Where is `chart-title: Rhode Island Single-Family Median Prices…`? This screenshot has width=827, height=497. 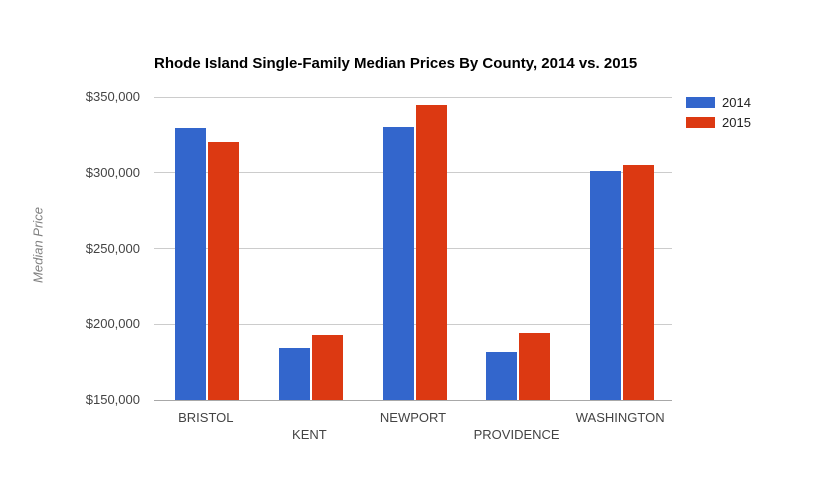 chart-title: Rhode Island Single-Family Median Prices… is located at coordinates (396, 63).